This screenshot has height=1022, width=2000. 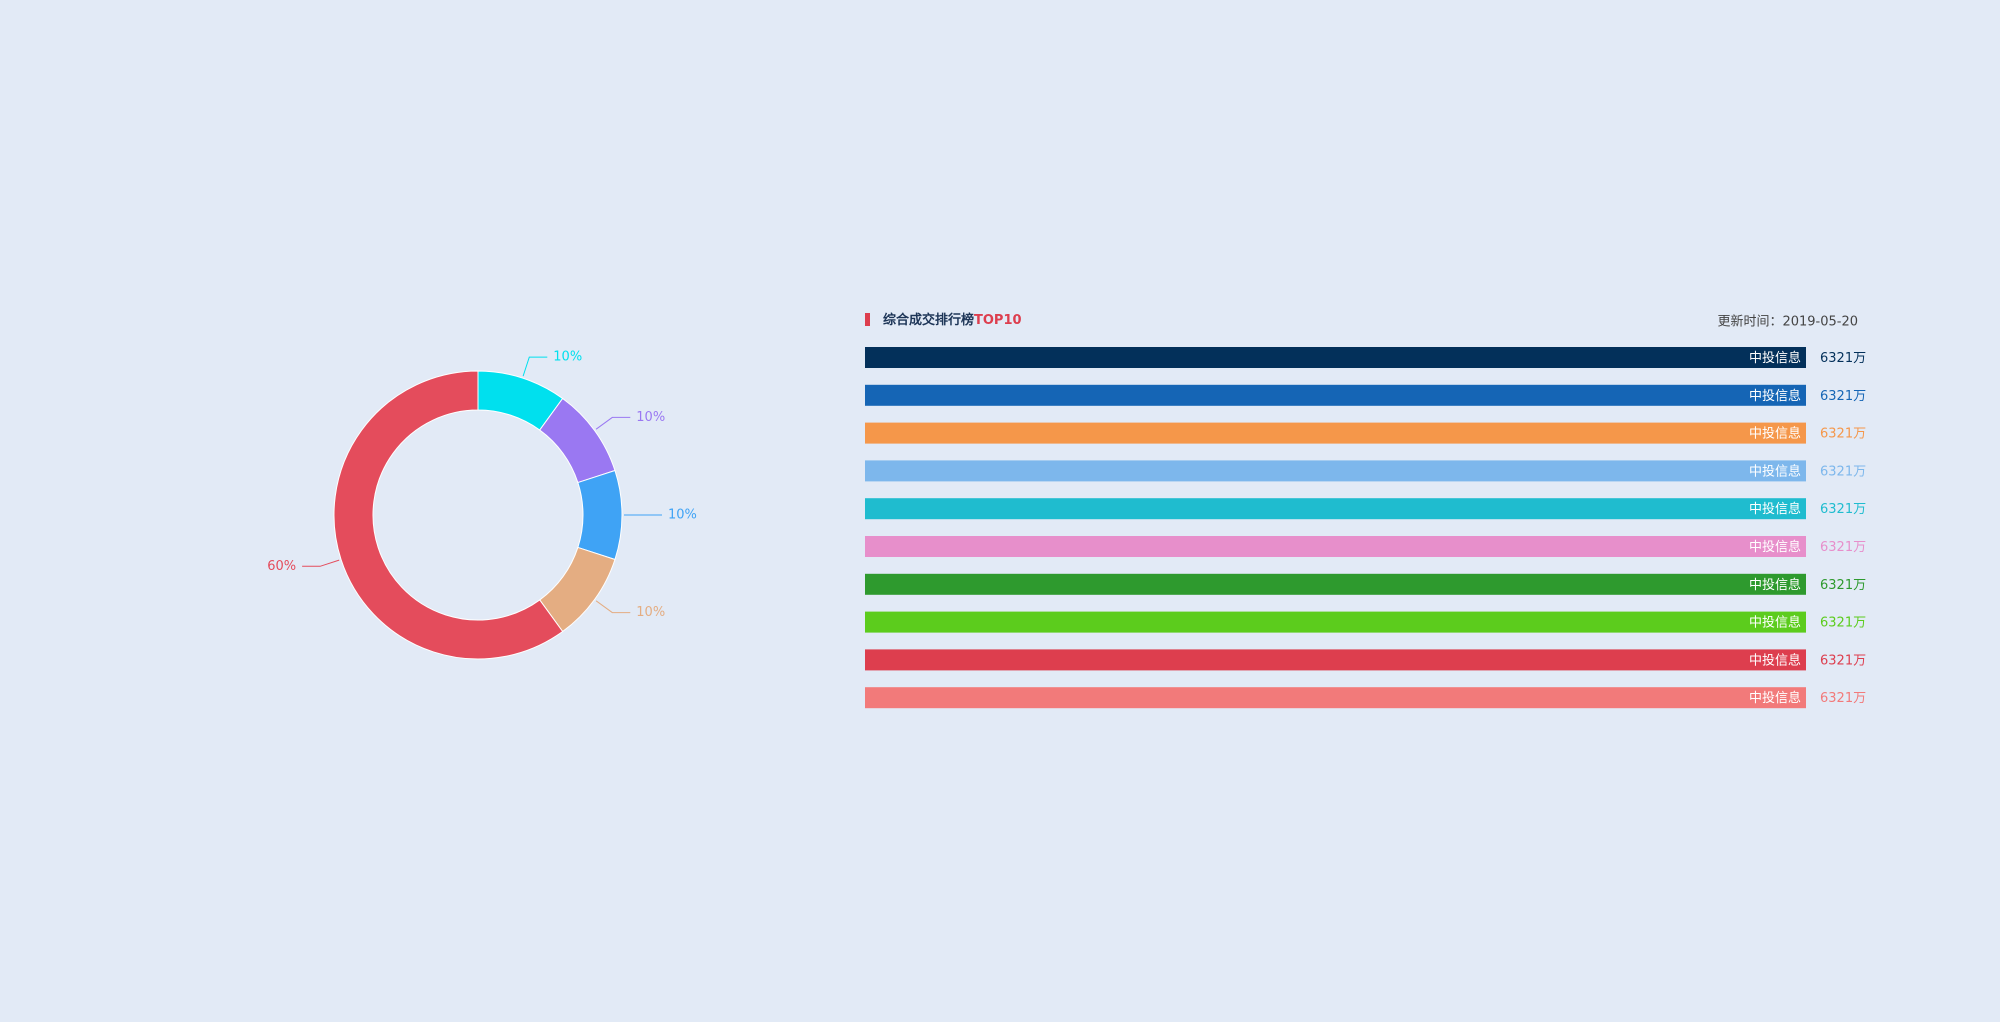 What do you see at coordinates (281, 566) in the screenshot?
I see `slice-label: 60%` at bounding box center [281, 566].